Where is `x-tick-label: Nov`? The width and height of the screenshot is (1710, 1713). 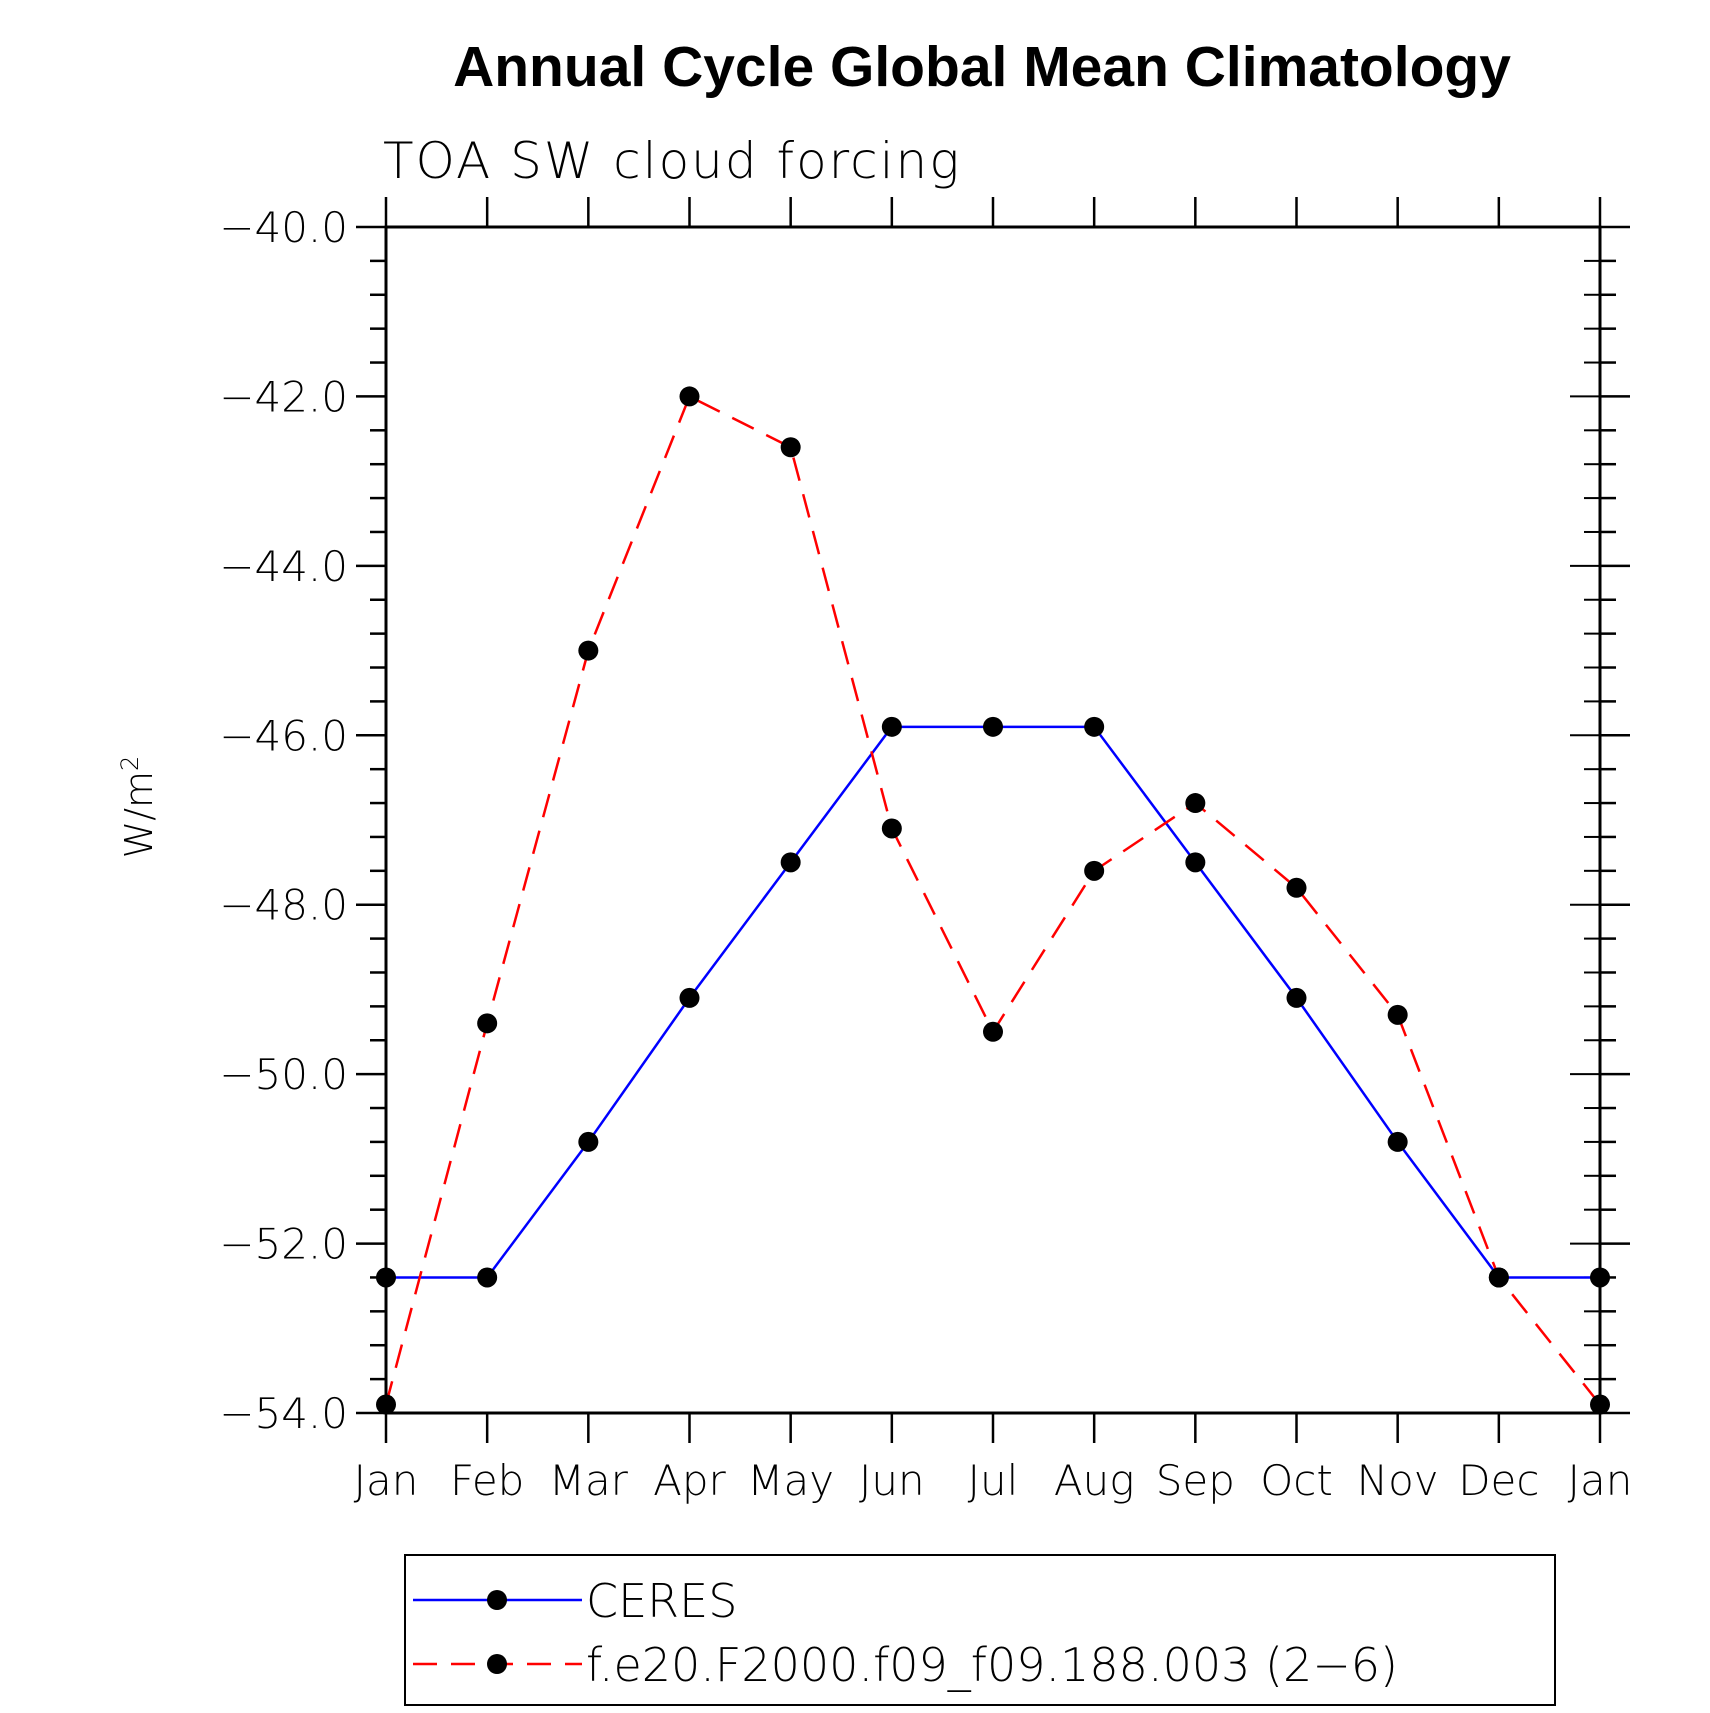 x-tick-label: Nov is located at coordinates (1398, 1480).